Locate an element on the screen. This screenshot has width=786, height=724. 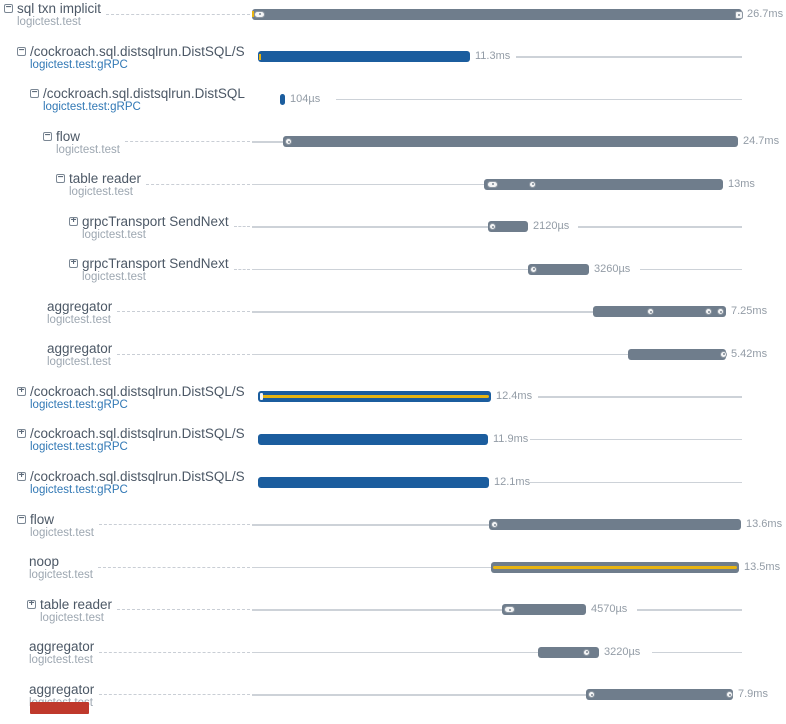
span-timeline: 24.7ms is located at coordinates (519, 150).